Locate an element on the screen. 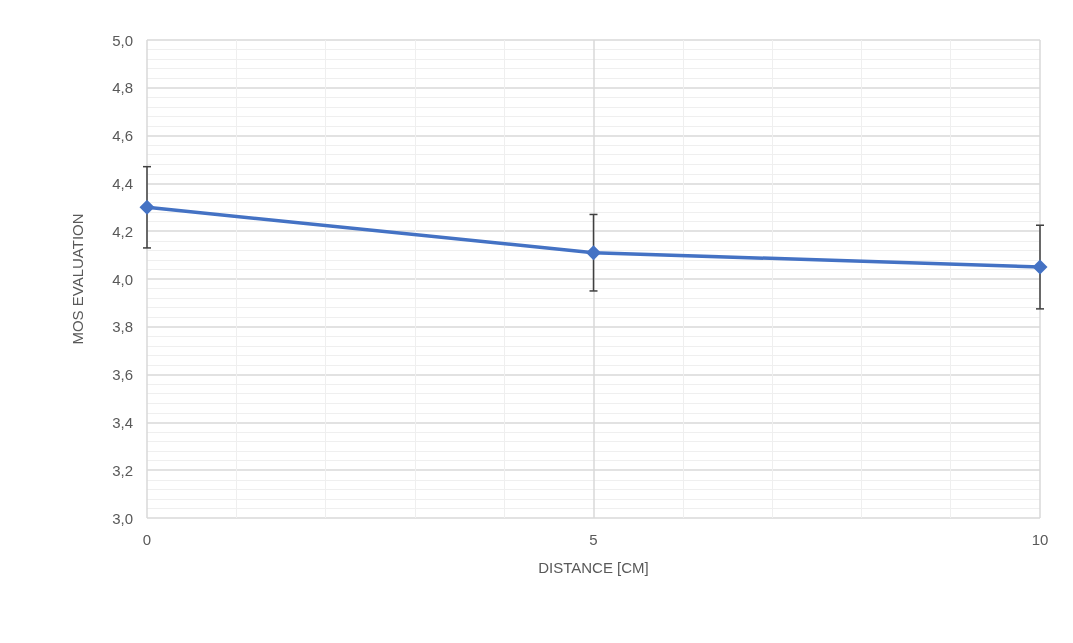 The image size is (1073, 643). x-tick-label: 5 is located at coordinates (593, 539).